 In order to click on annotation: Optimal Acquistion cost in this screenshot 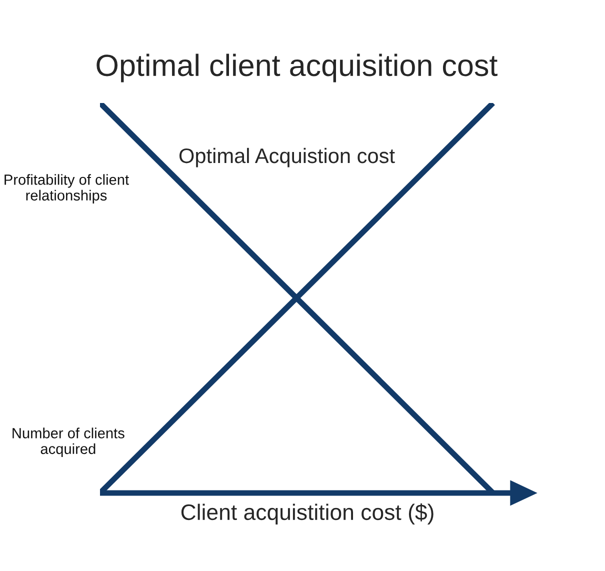, I will do `click(287, 158)`.